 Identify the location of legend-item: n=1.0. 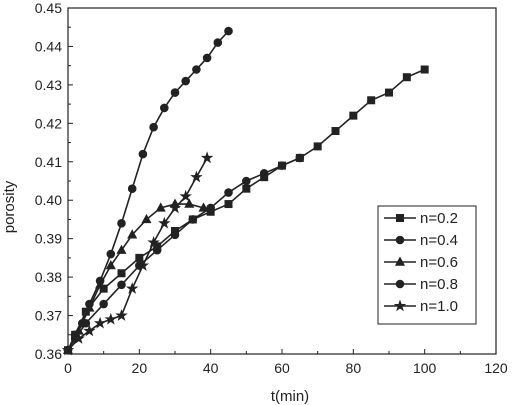
(421, 306).